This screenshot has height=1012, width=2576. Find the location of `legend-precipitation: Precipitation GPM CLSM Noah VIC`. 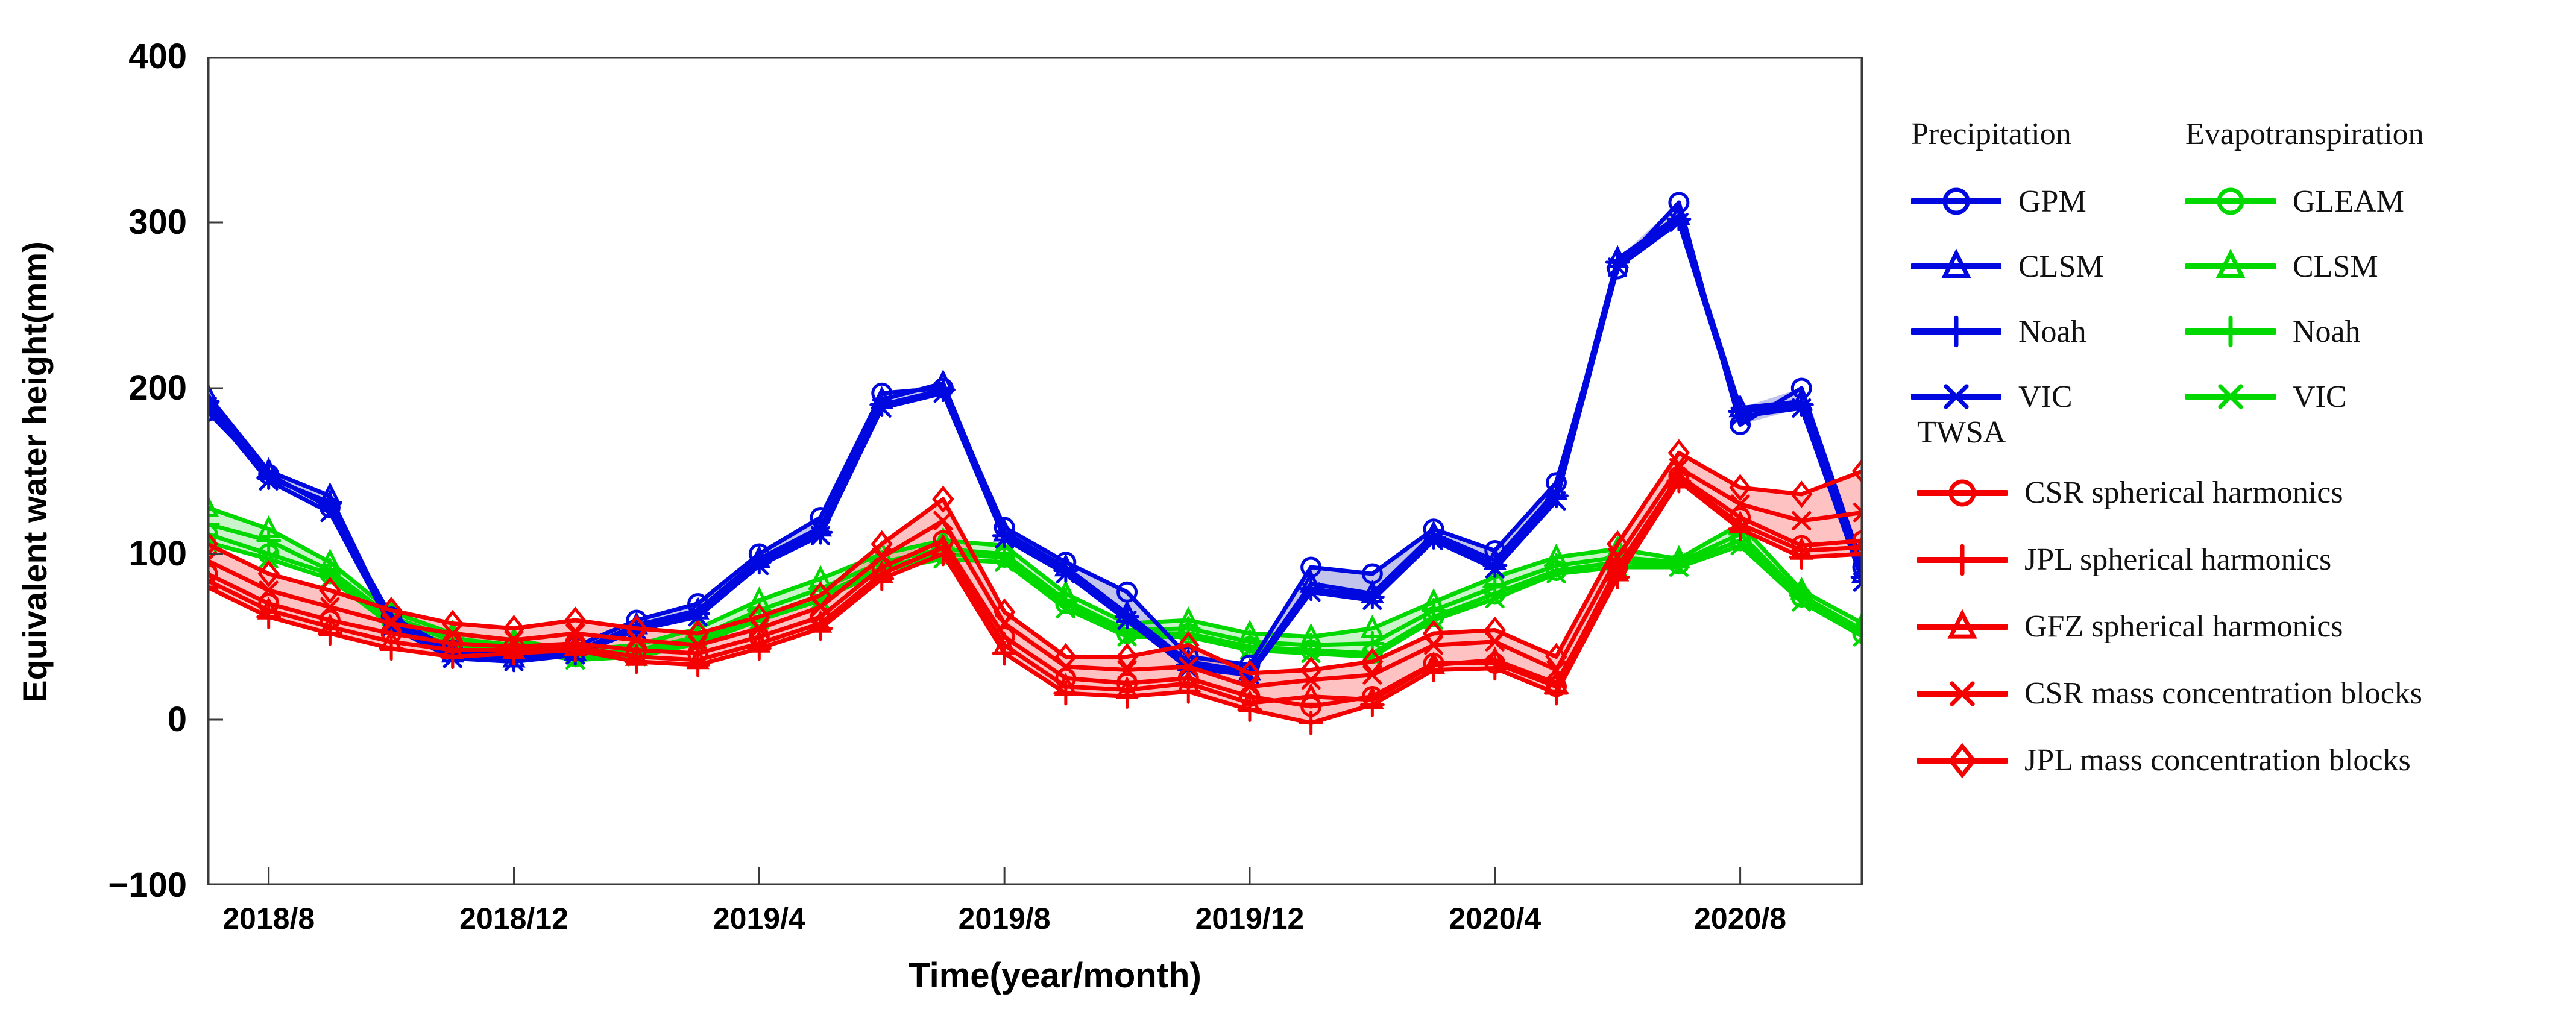

legend-precipitation: Precipitation GPM CLSM Noah VIC is located at coordinates (2042, 264).